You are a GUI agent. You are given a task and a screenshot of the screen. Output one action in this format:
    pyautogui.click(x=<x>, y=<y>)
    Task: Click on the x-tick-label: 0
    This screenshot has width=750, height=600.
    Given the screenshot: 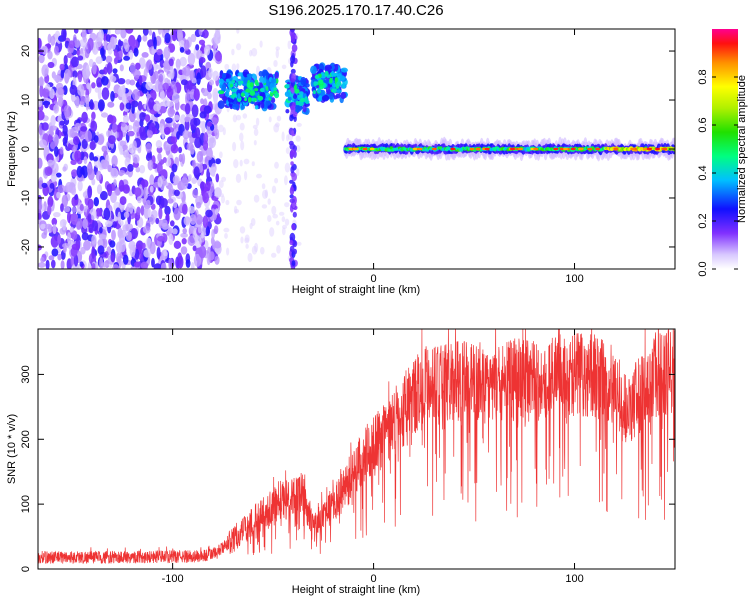 What is the action you would take?
    pyautogui.click(x=374, y=279)
    